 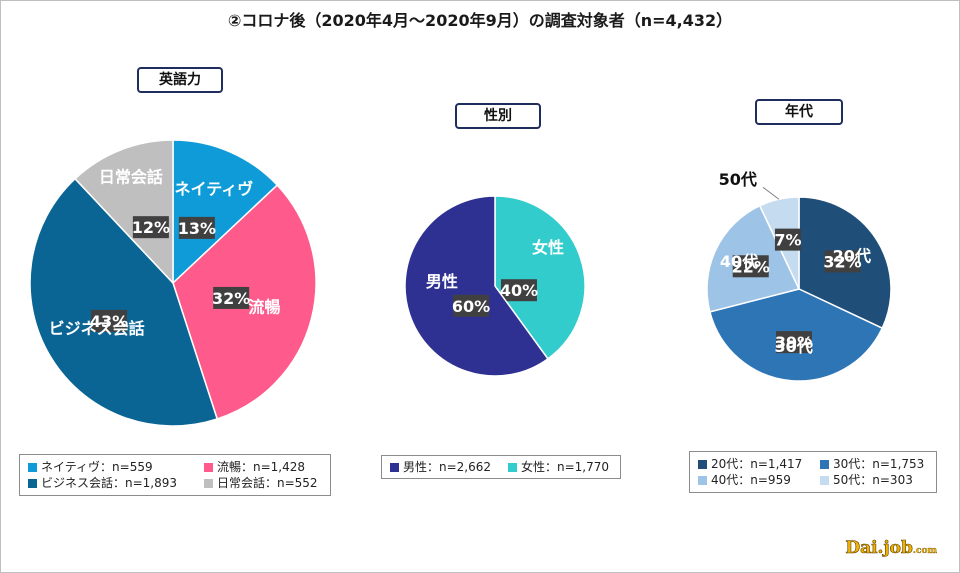 I want to click on legend-text: 20代：n=1,417, so click(x=757, y=464).